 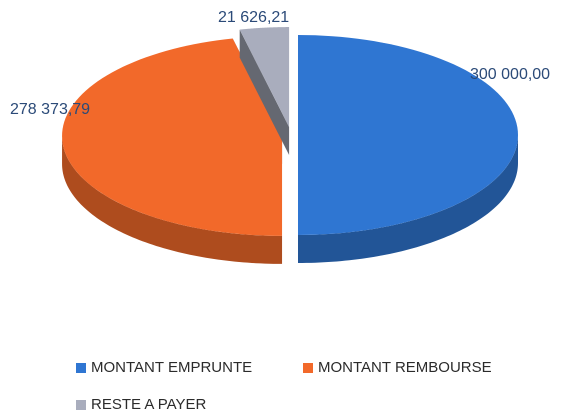 I want to click on data-label: 21 626,21, so click(x=253, y=17).